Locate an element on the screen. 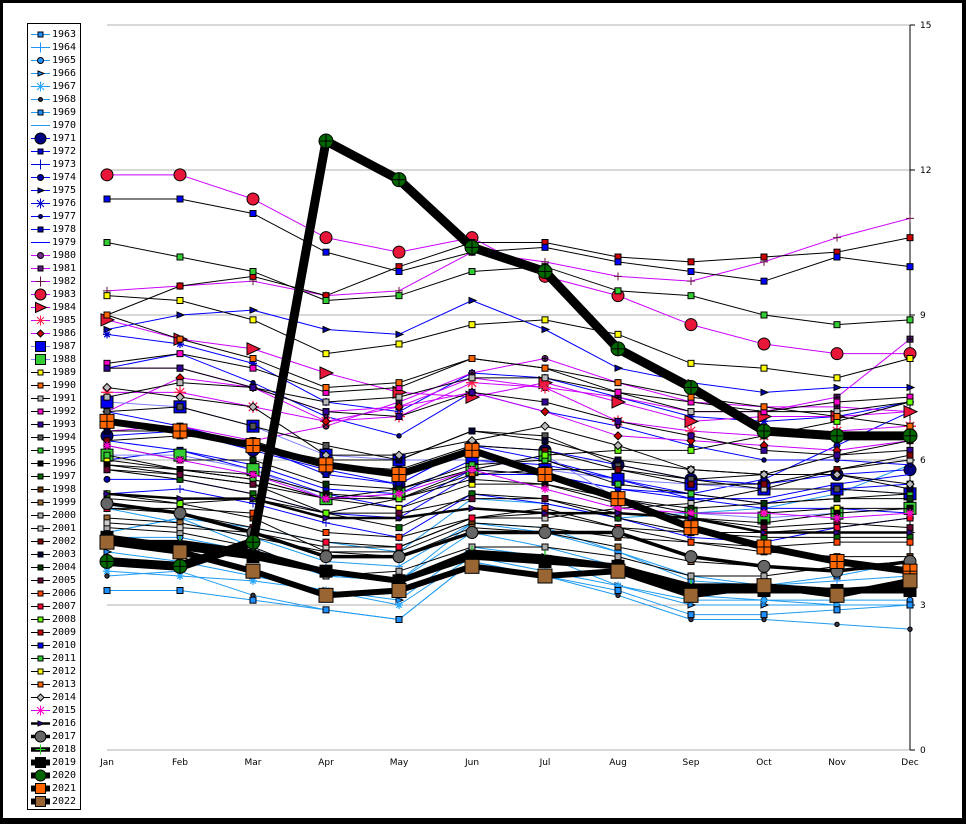  series-1978 is located at coordinates (508, 457).